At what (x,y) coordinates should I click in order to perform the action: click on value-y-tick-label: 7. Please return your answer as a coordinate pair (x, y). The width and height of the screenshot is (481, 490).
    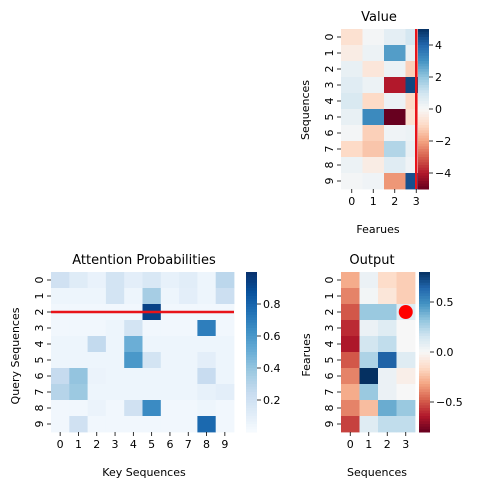
    Looking at the image, I should click on (329, 149).